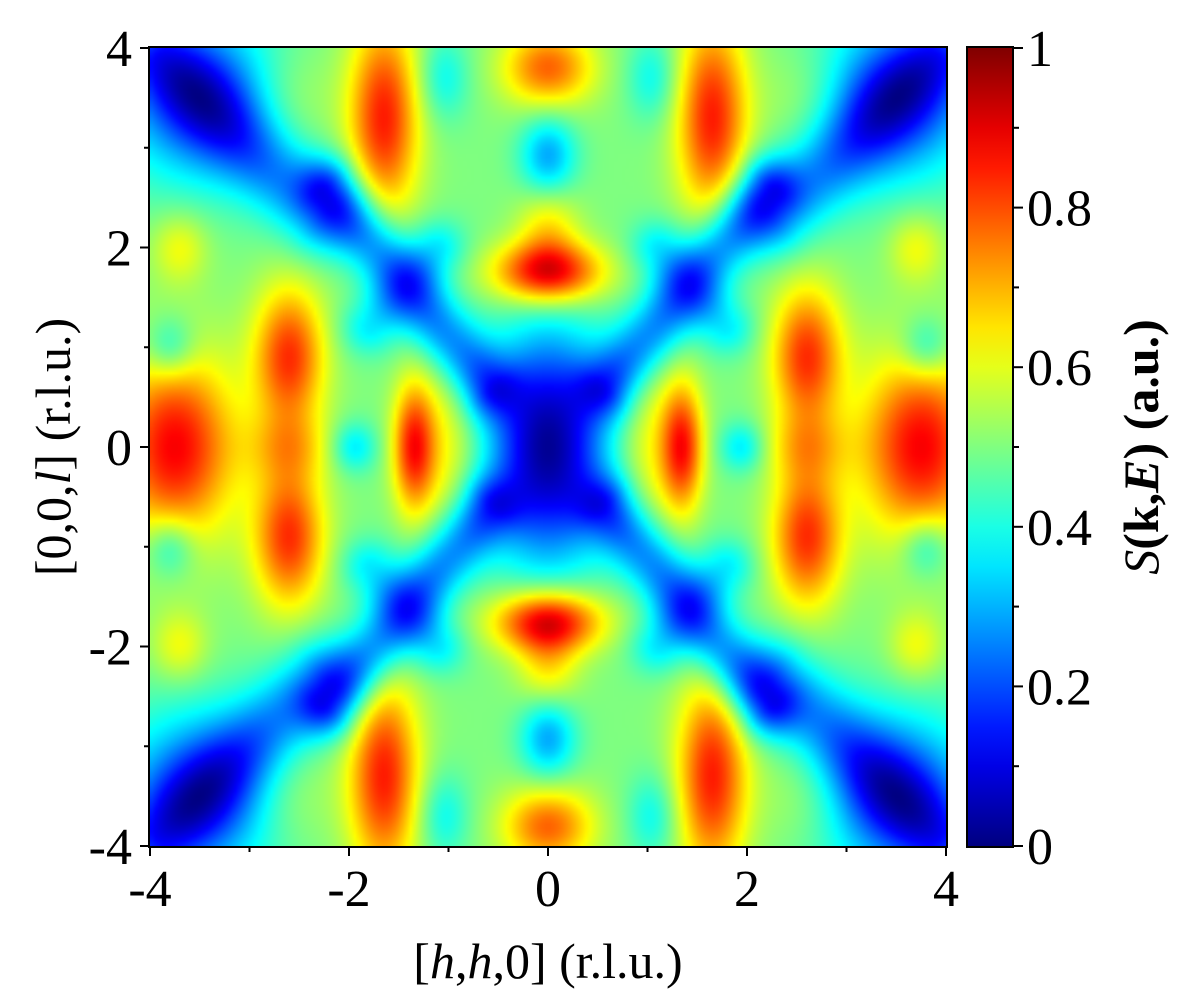  I want to click on colorbar-label: S(k,E) (a.u.), so click(1141, 447).